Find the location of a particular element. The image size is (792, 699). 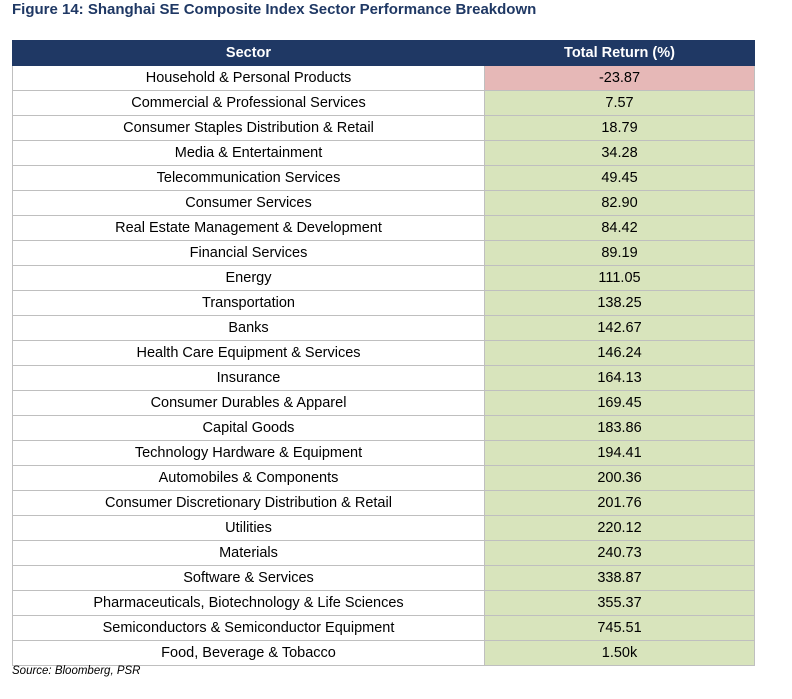

total-return-cell: 355.37 is located at coordinates (619, 603).